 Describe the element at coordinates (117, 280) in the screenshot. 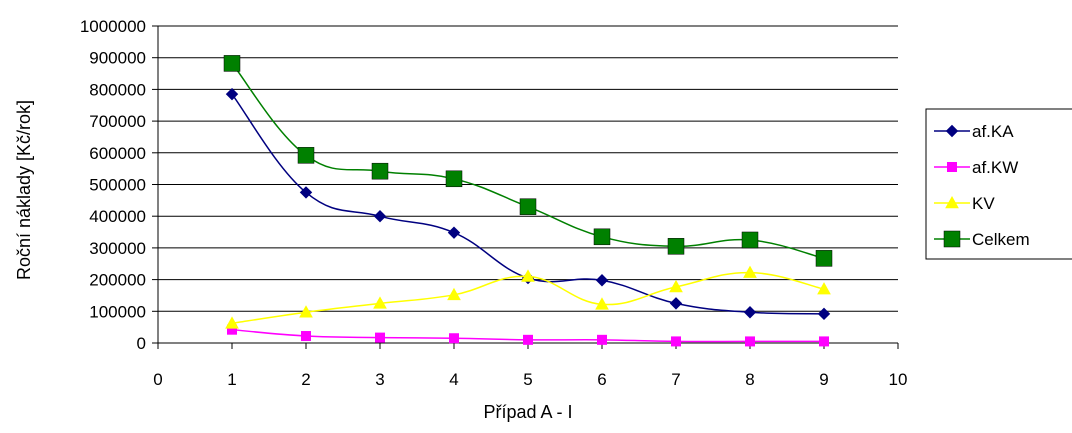

I see `y-tick-label: 200000` at that location.